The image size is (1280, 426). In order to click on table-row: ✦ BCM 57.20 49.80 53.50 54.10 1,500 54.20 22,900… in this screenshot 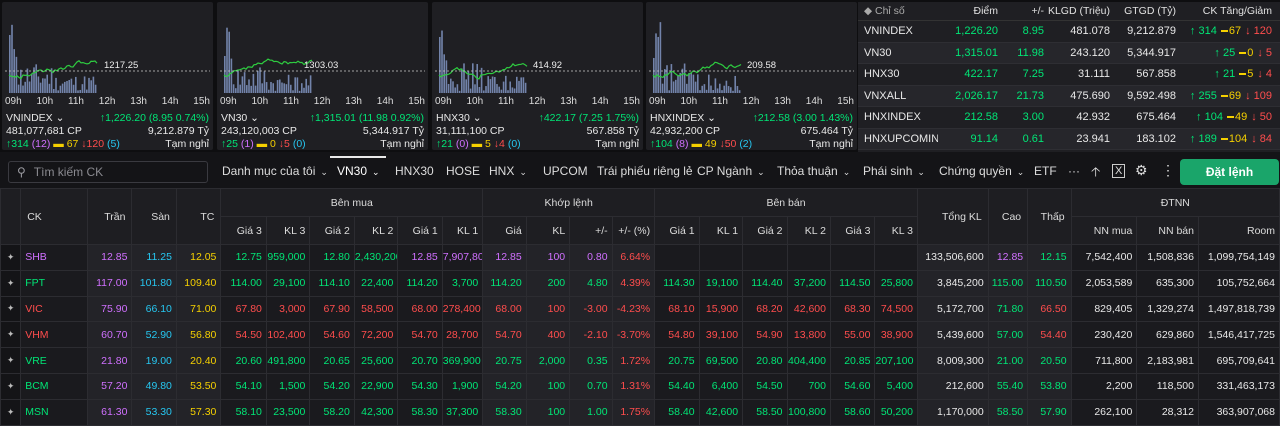, I will do `click(640, 386)`.